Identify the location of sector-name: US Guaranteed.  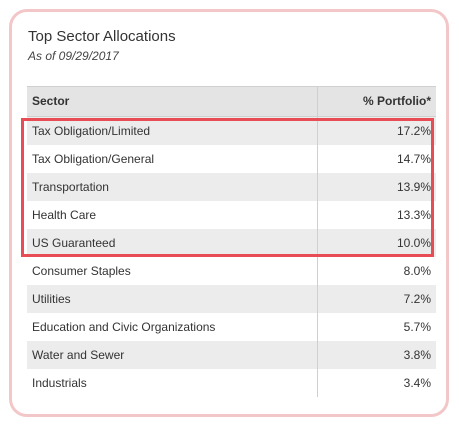
(74, 243).